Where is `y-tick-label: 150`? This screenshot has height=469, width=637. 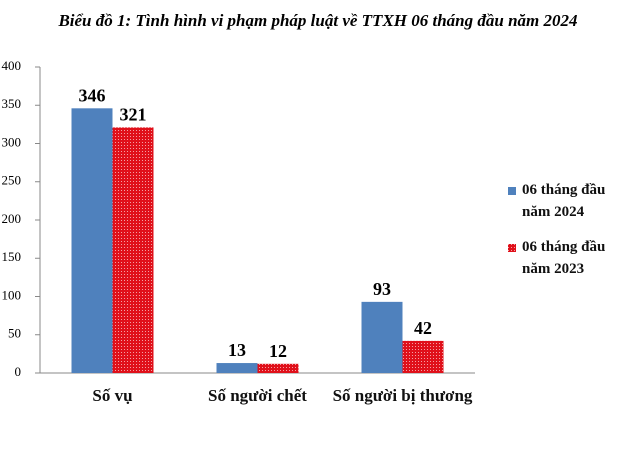 y-tick-label: 150 is located at coordinates (12, 256).